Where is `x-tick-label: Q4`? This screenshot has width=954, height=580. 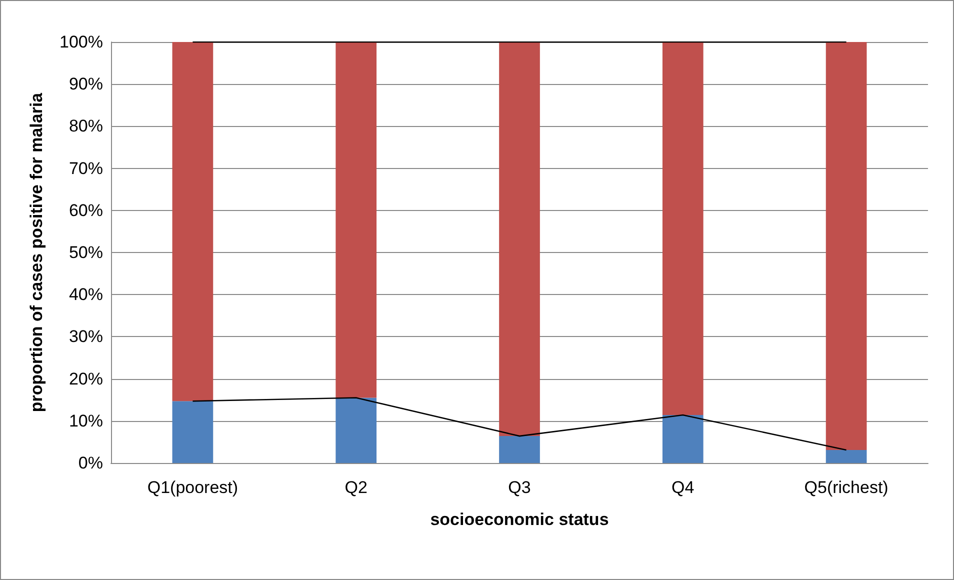
x-tick-label: Q4 is located at coordinates (683, 487).